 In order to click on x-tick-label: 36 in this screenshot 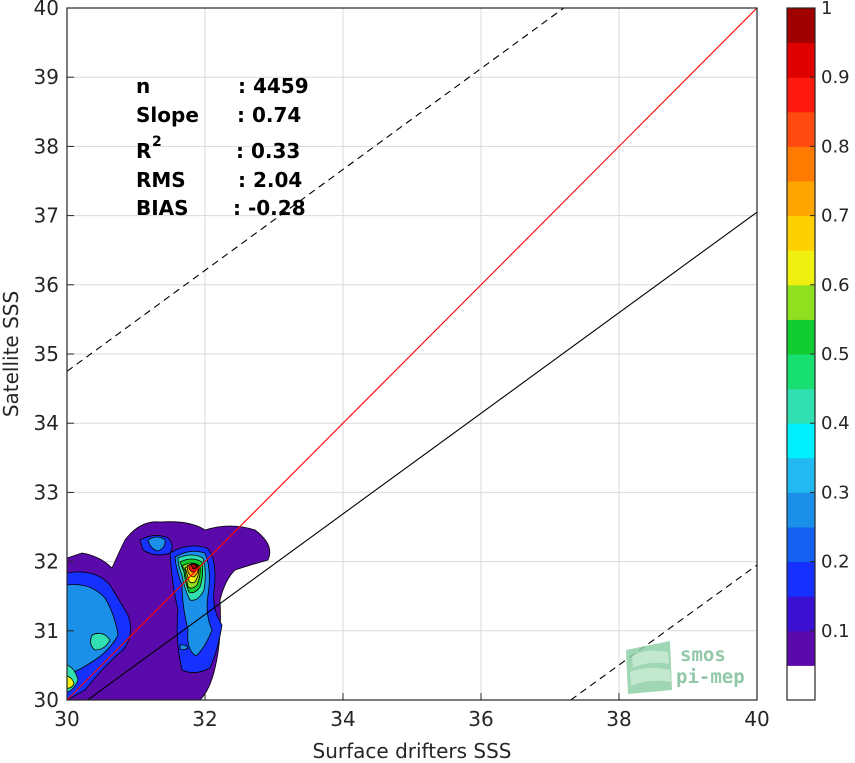, I will do `click(480, 719)`.